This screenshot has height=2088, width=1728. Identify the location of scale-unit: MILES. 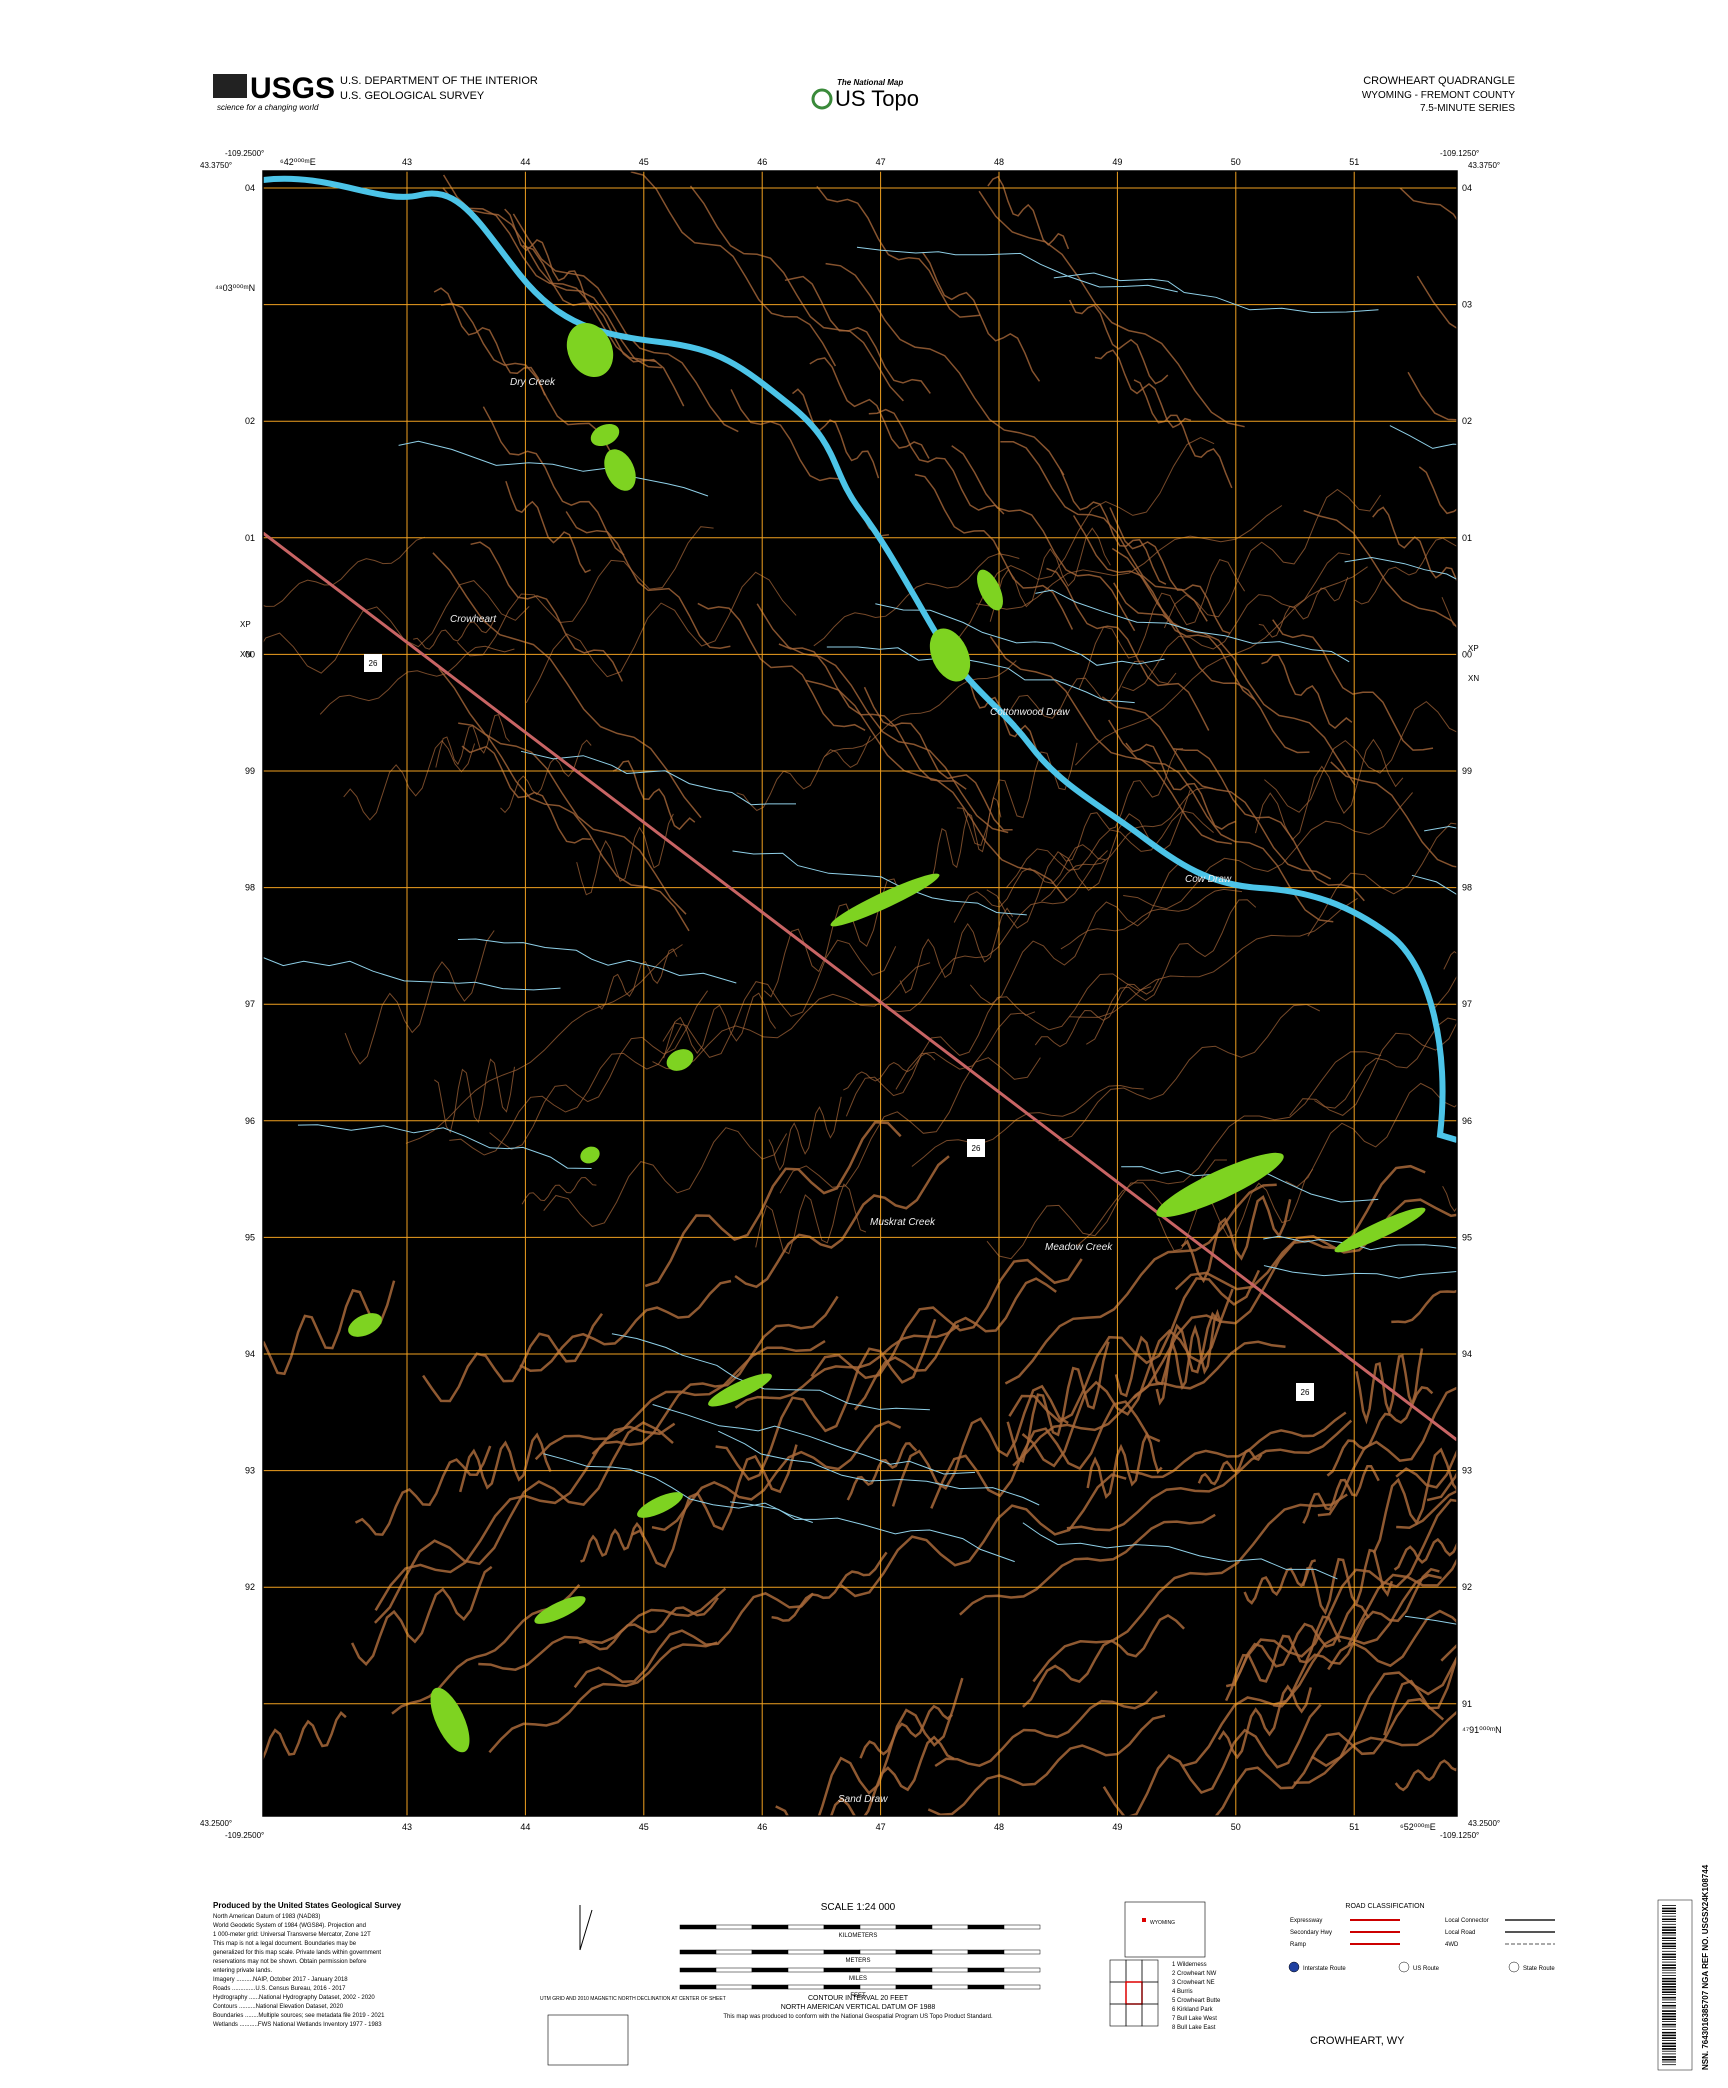
(858, 1979).